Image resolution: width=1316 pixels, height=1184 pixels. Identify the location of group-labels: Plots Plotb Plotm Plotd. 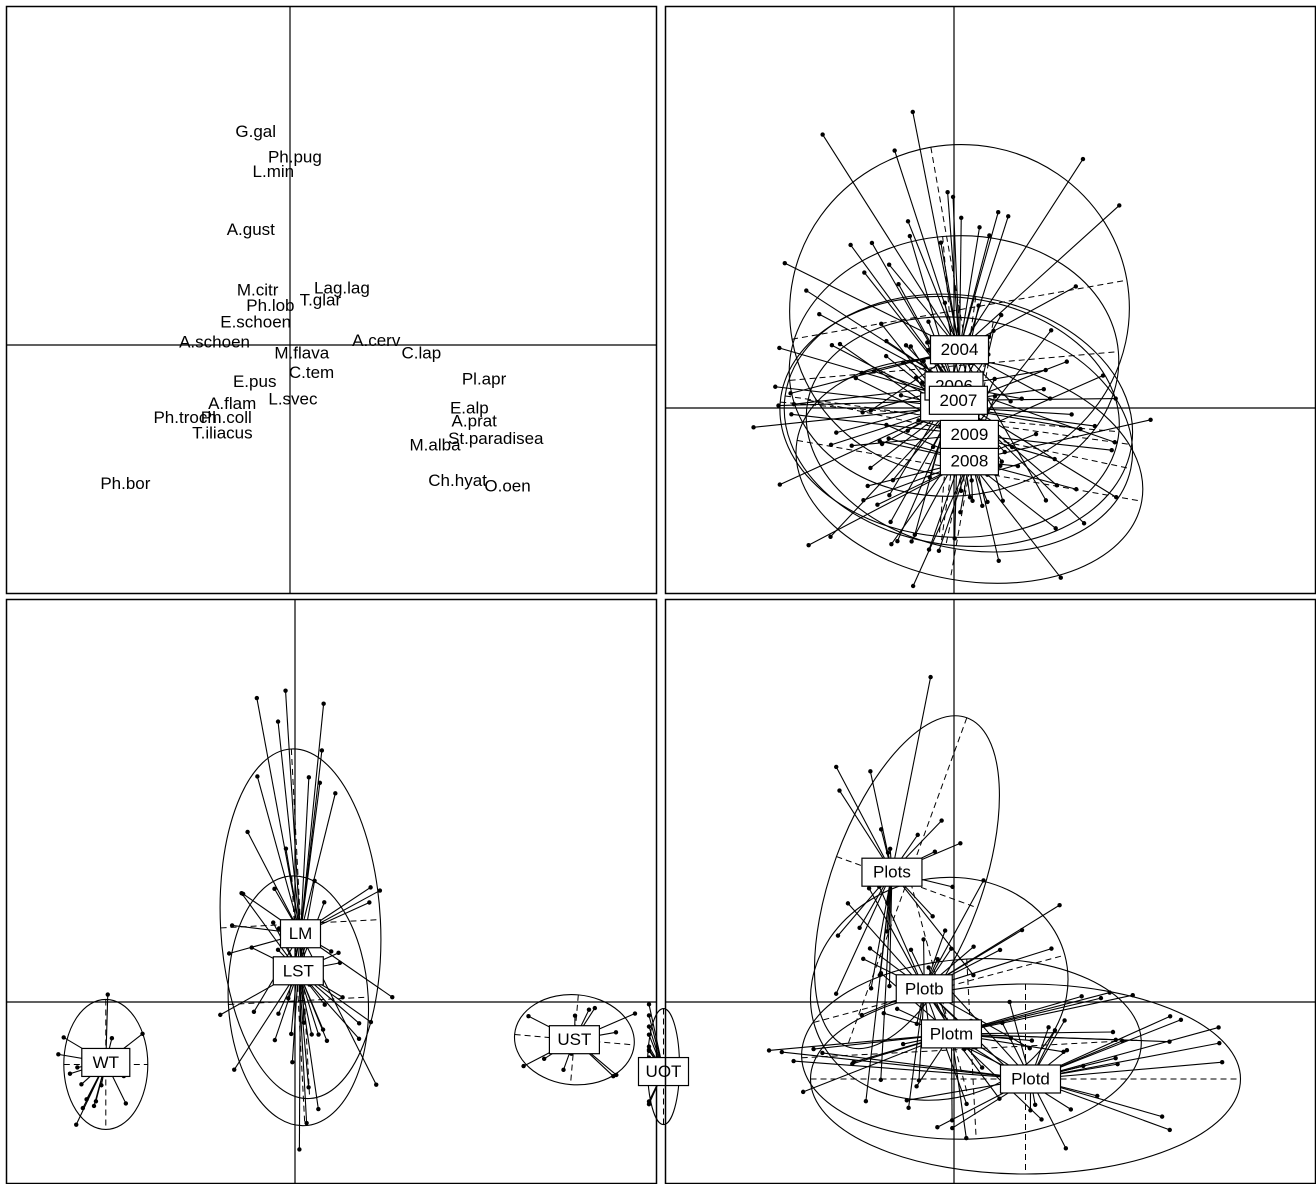
(961, 975).